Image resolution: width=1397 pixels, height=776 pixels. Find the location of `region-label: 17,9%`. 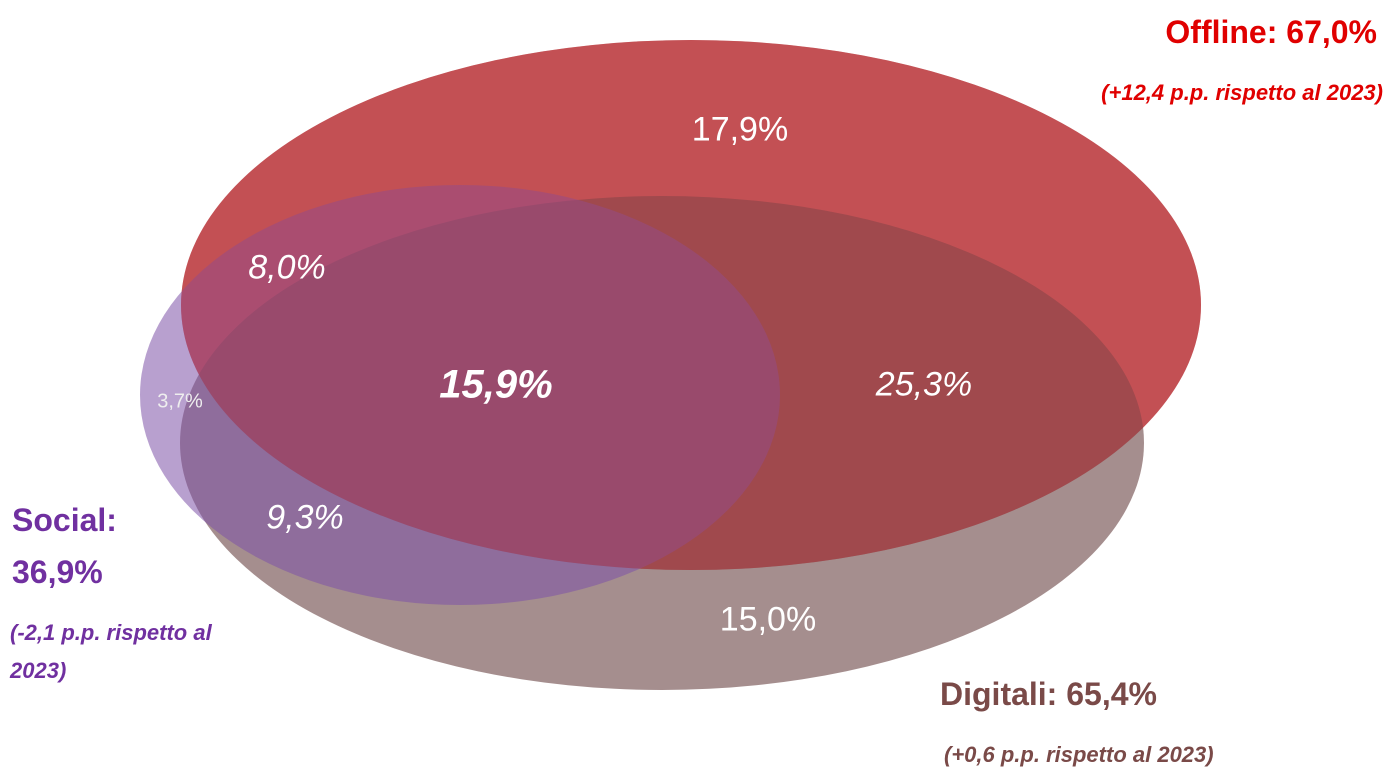

region-label: 17,9% is located at coordinates (740, 129).